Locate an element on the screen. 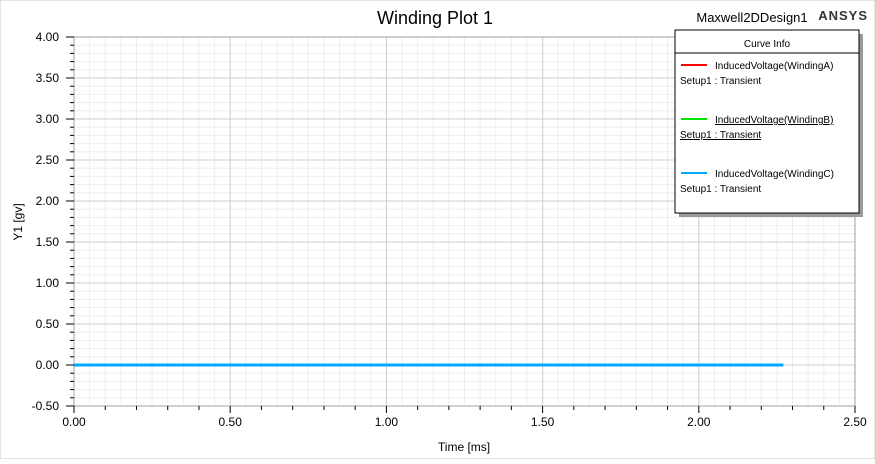 This screenshot has height=464, width=875. legend-box is located at coordinates (767, 121).